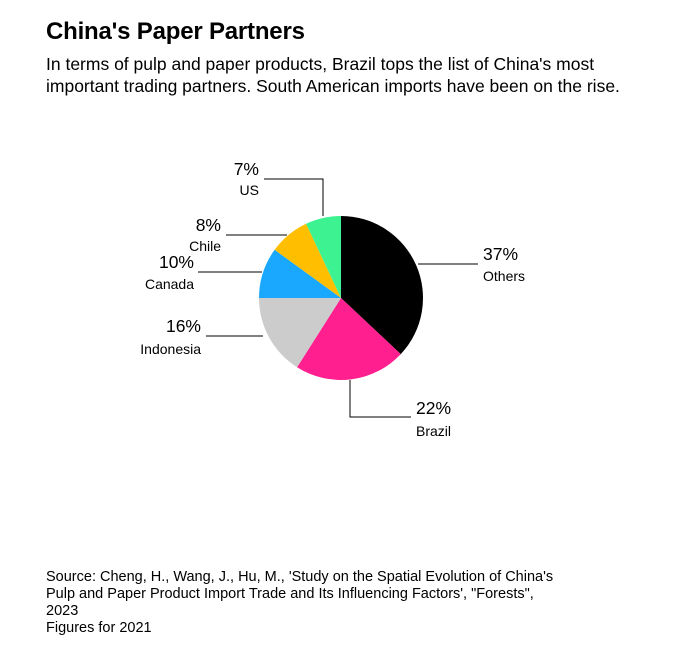 The height and width of the screenshot is (672, 695). What do you see at coordinates (349, 339) in the screenshot?
I see `pie-slice-brazil` at bounding box center [349, 339].